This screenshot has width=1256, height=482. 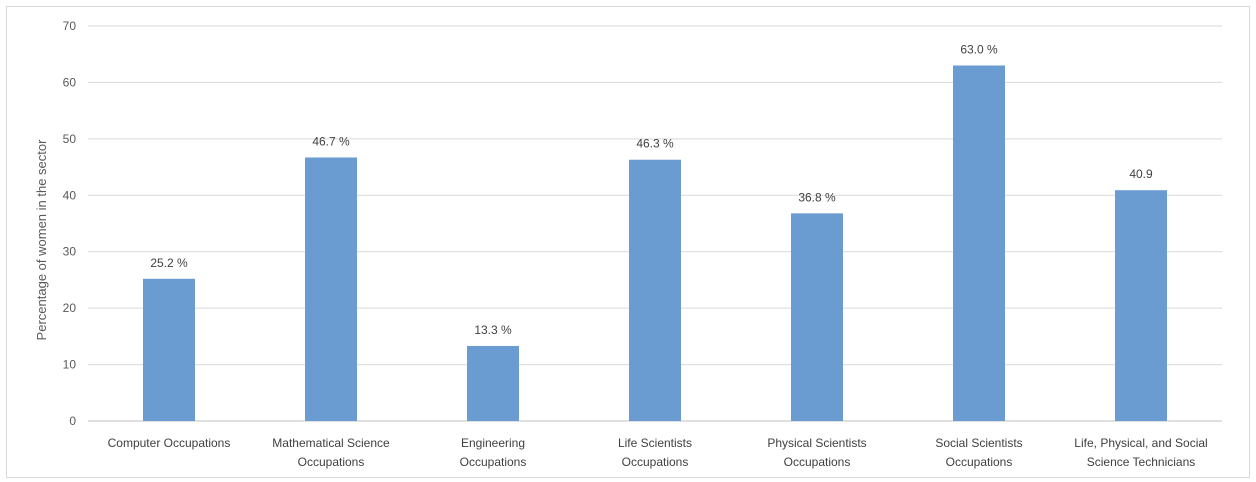 I want to click on data-label: 36.8 %, so click(x=817, y=197).